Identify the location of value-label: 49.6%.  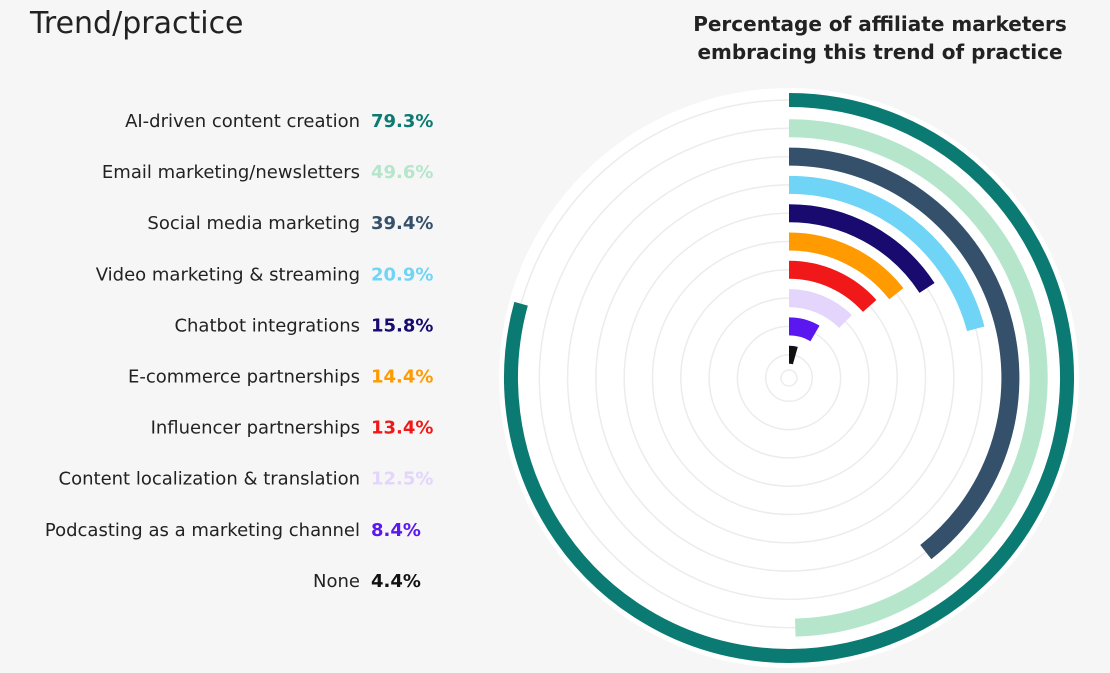
(402, 172).